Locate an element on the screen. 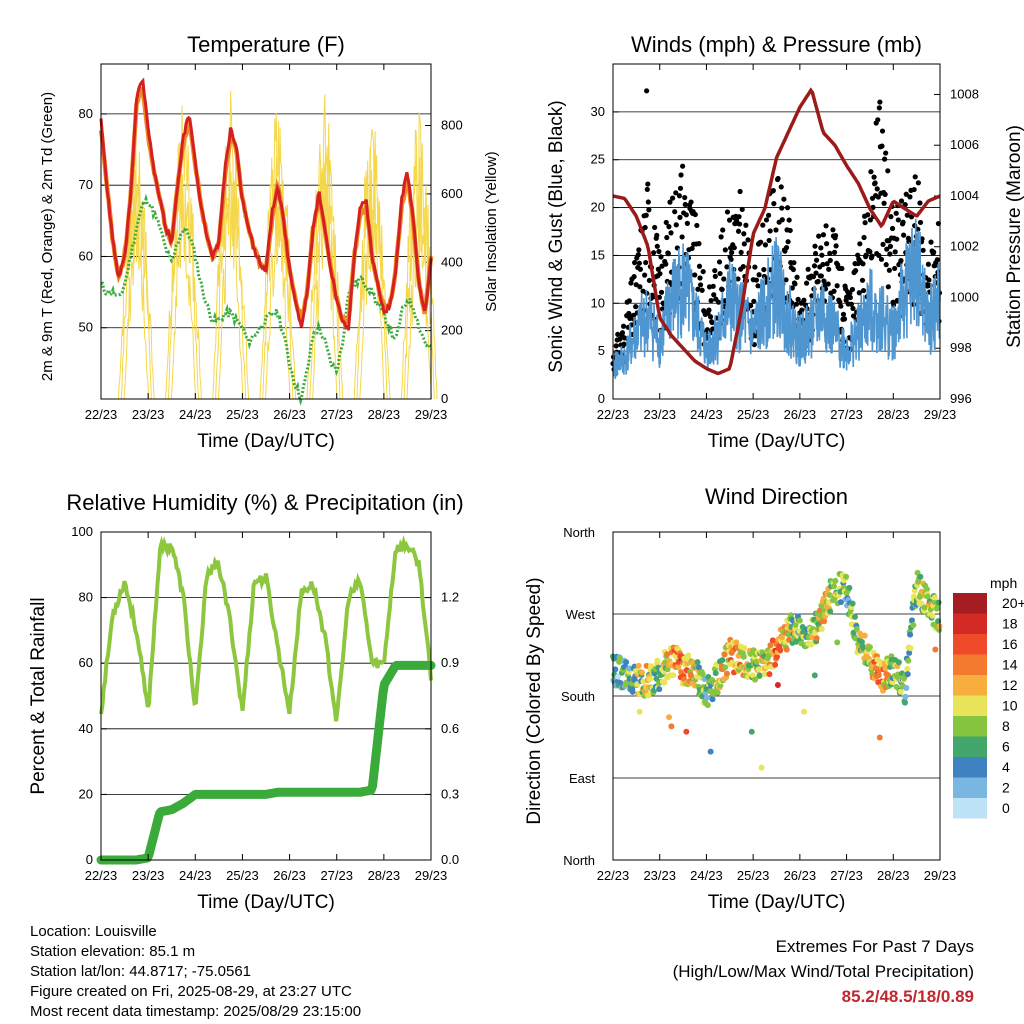  x-tick-label: 24/23 is located at coordinates (195, 414).